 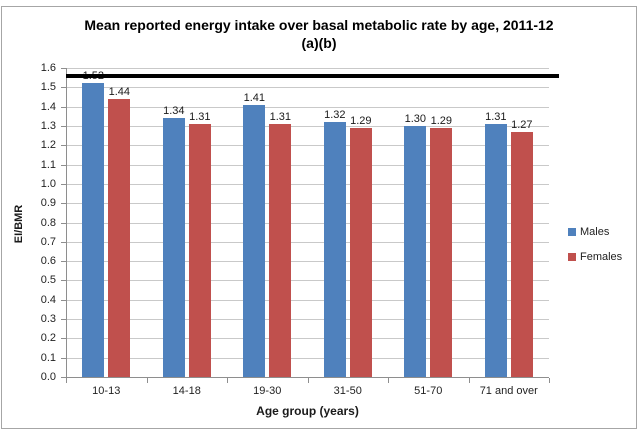 I want to click on legend: Males Females, so click(x=595, y=251).